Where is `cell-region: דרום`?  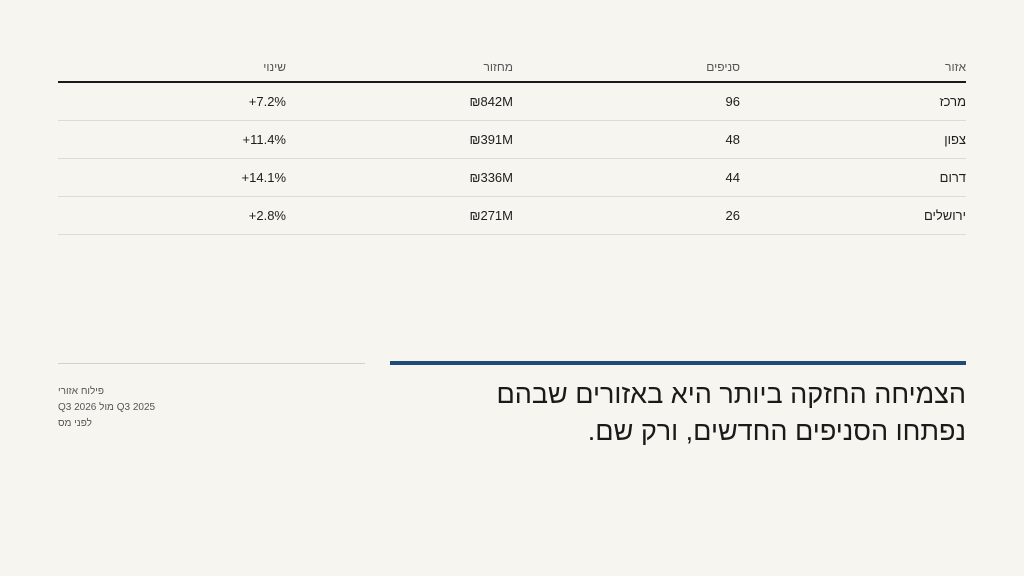
cell-region: דרום is located at coordinates (853, 177).